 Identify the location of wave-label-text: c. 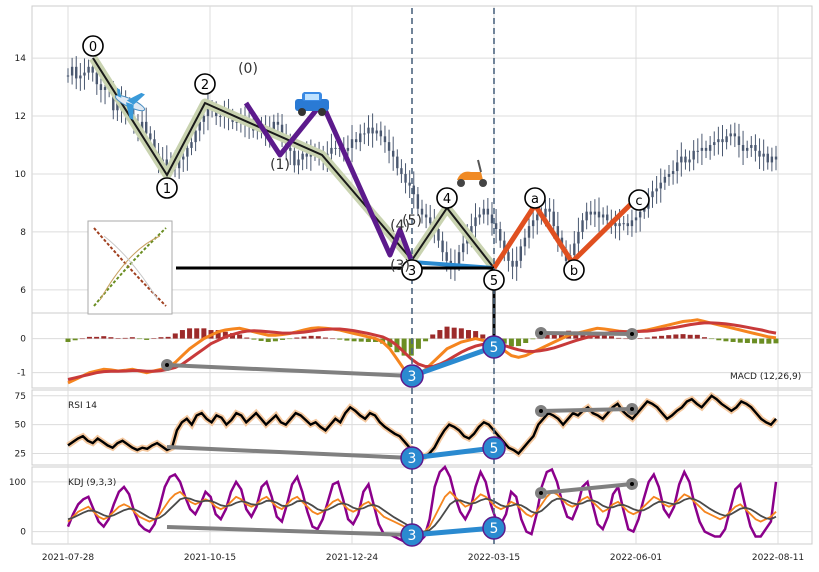
(638, 201).